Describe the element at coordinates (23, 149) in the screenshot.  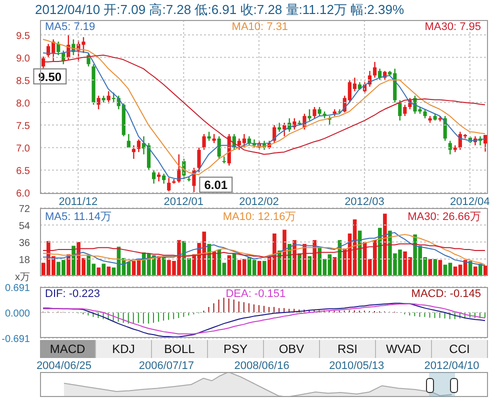
I see `y-tick-label: 7.0` at that location.